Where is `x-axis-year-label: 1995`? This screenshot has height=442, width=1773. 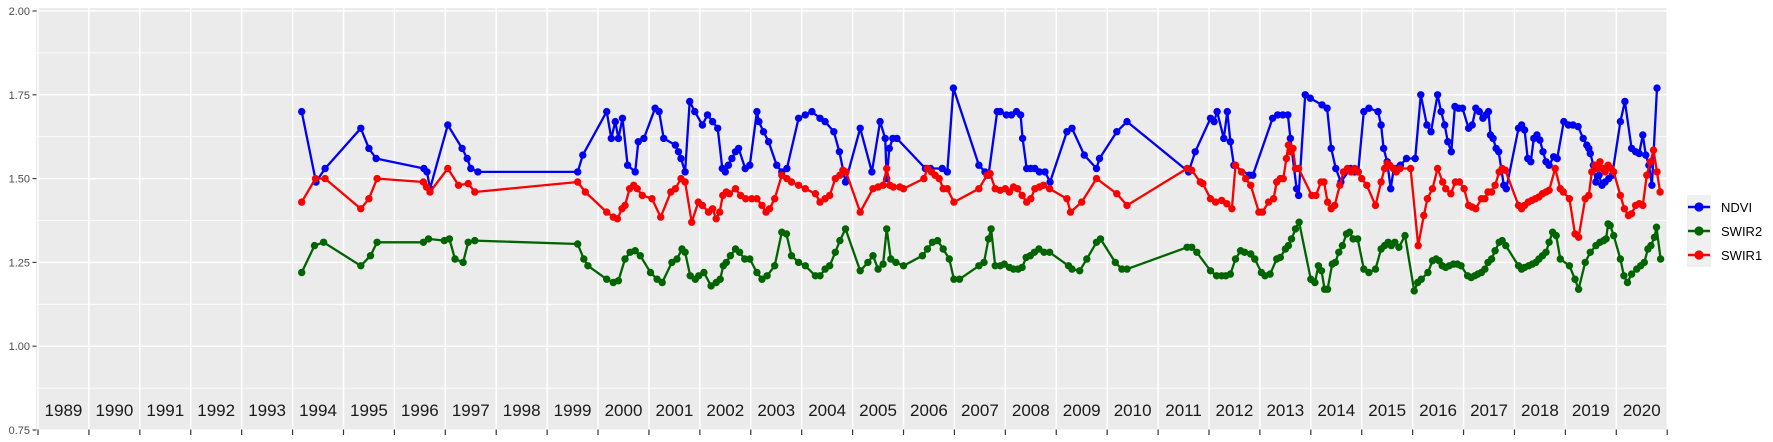
x-axis-year-label: 1995 is located at coordinates (369, 410).